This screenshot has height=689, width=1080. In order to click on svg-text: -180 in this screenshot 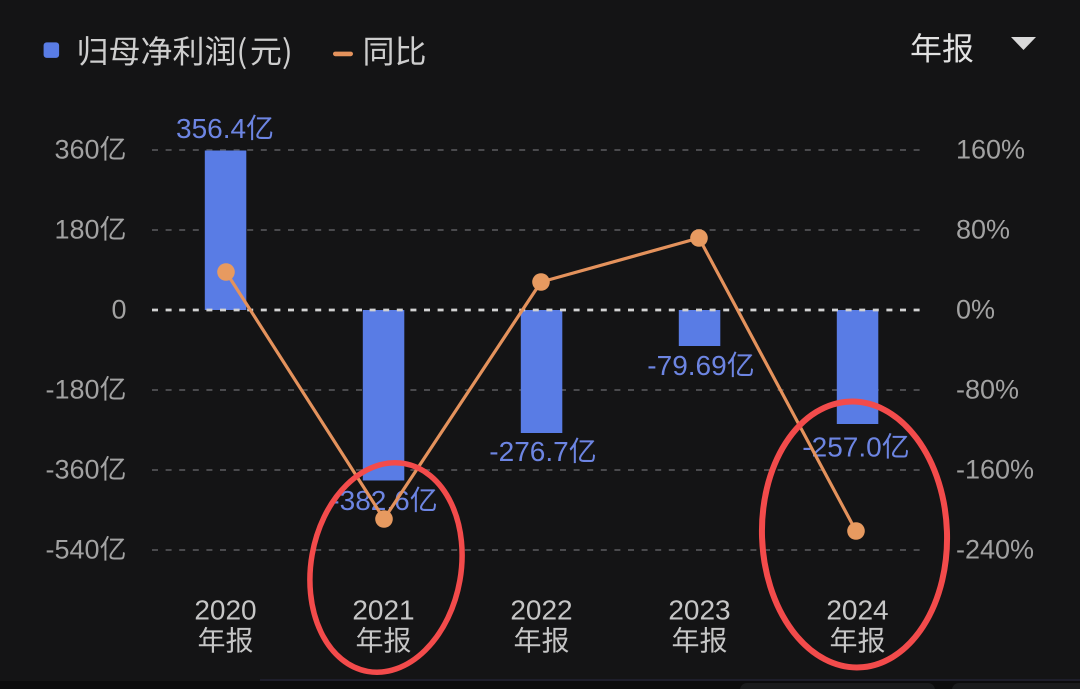, I will do `click(73, 390)`.